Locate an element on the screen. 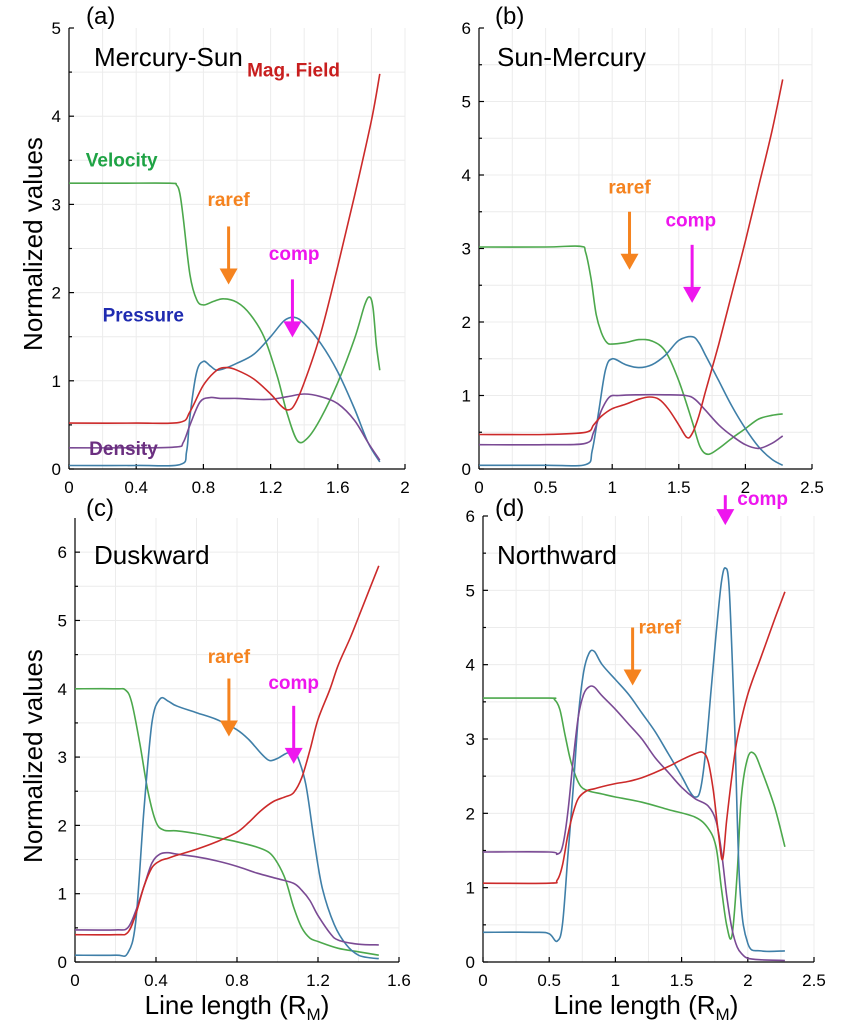  series-label-velocity: Velocity is located at coordinates (122, 160).